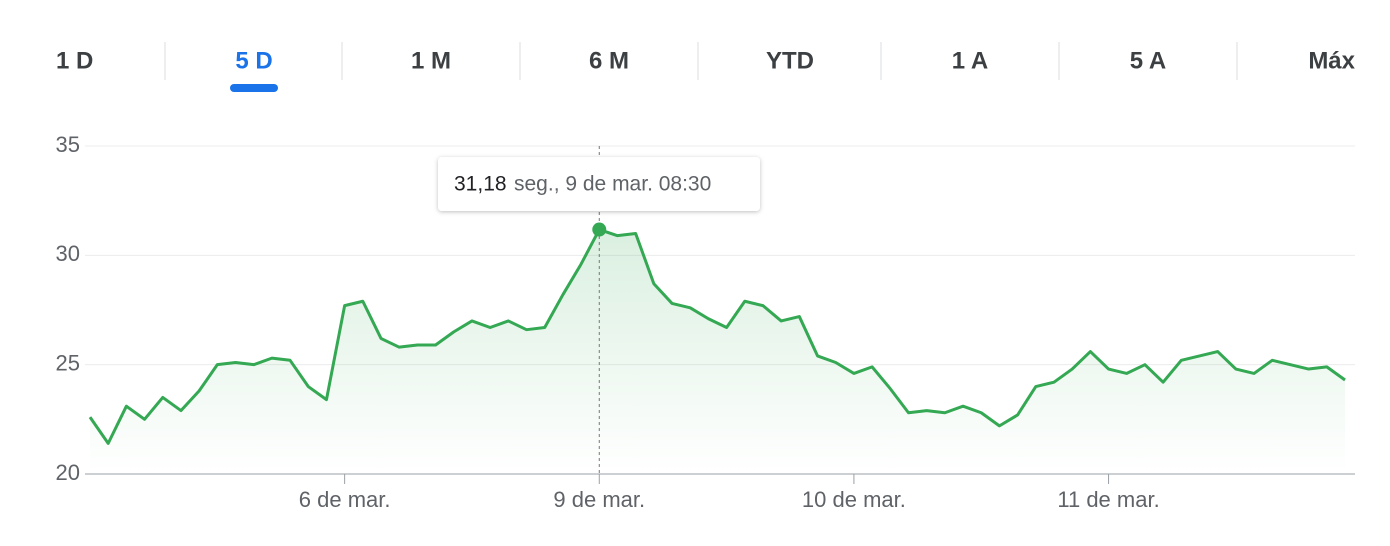 Image resolution: width=1390 pixels, height=546 pixels. I want to click on highlight-point, so click(599, 229).